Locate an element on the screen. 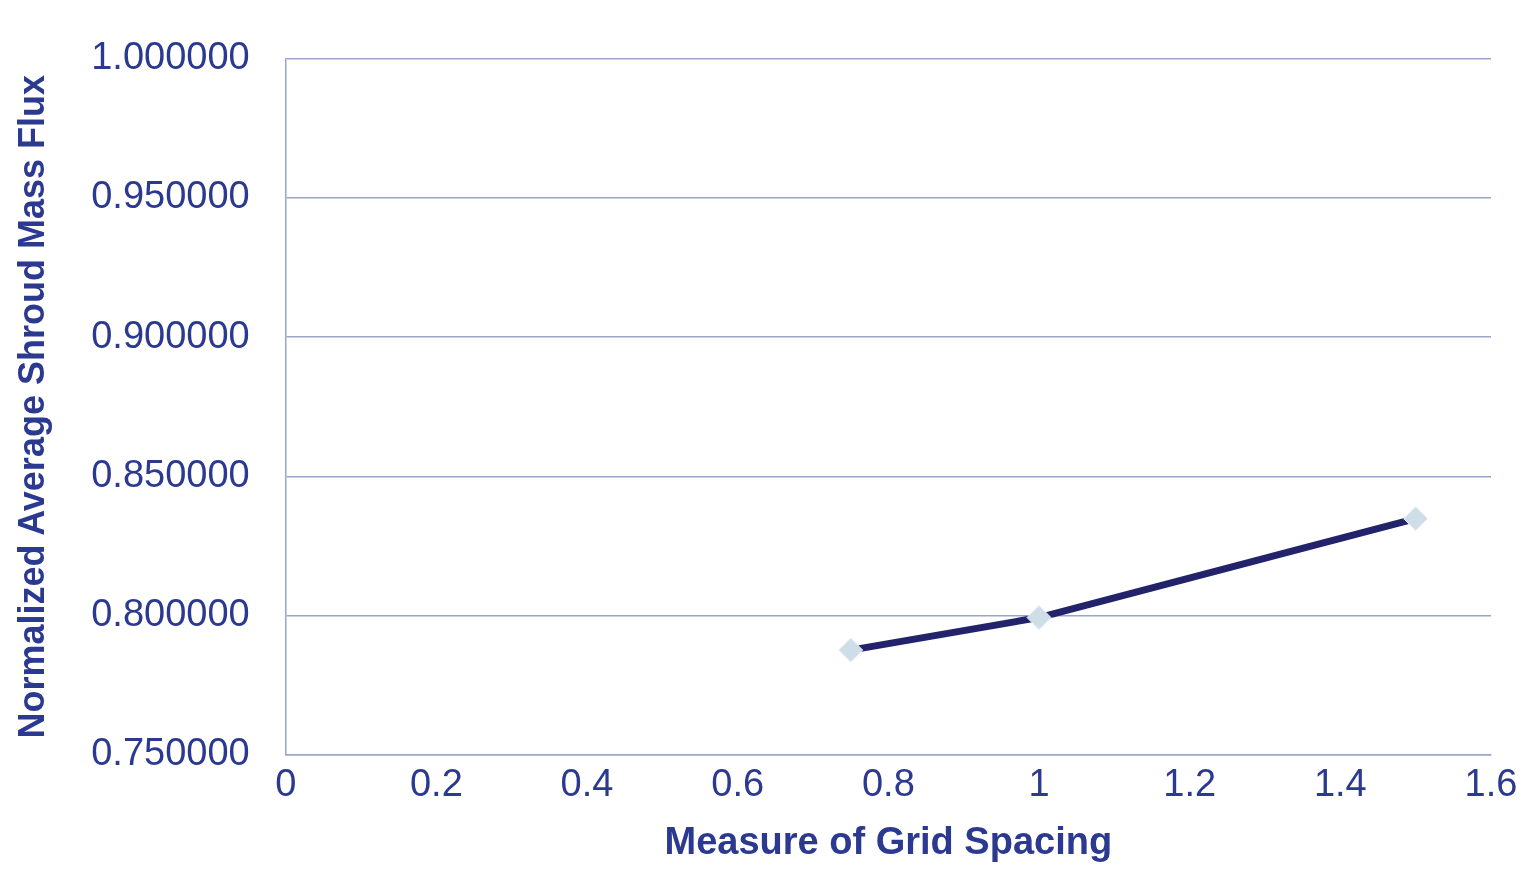  y-tick-label: 0.750000 is located at coordinates (170, 752).